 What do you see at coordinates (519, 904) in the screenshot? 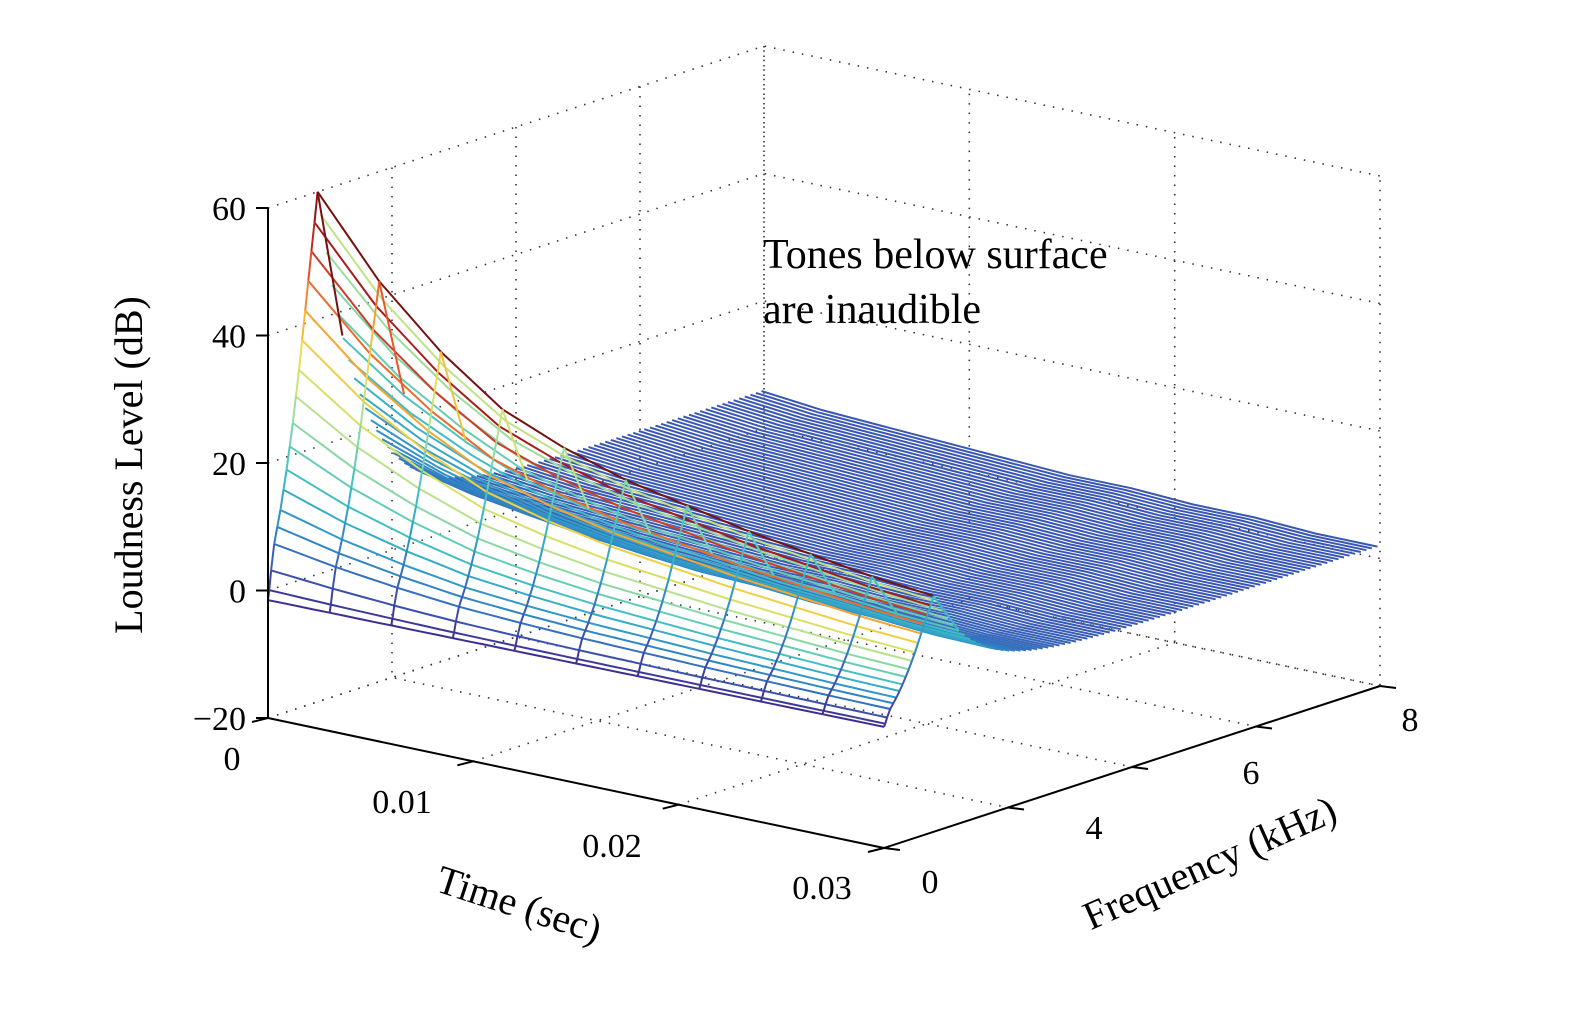
I see `x-axis-label: Time (sec)` at bounding box center [519, 904].